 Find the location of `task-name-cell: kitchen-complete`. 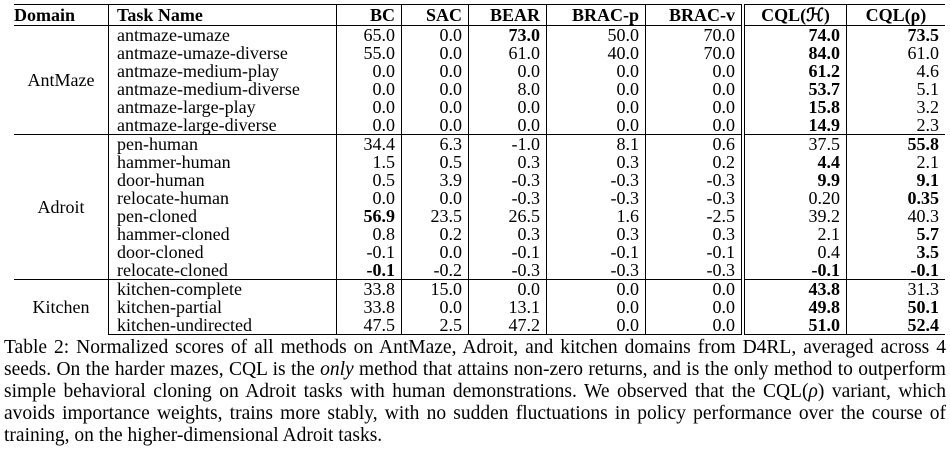

task-name-cell: kitchen-complete is located at coordinates (222, 288).